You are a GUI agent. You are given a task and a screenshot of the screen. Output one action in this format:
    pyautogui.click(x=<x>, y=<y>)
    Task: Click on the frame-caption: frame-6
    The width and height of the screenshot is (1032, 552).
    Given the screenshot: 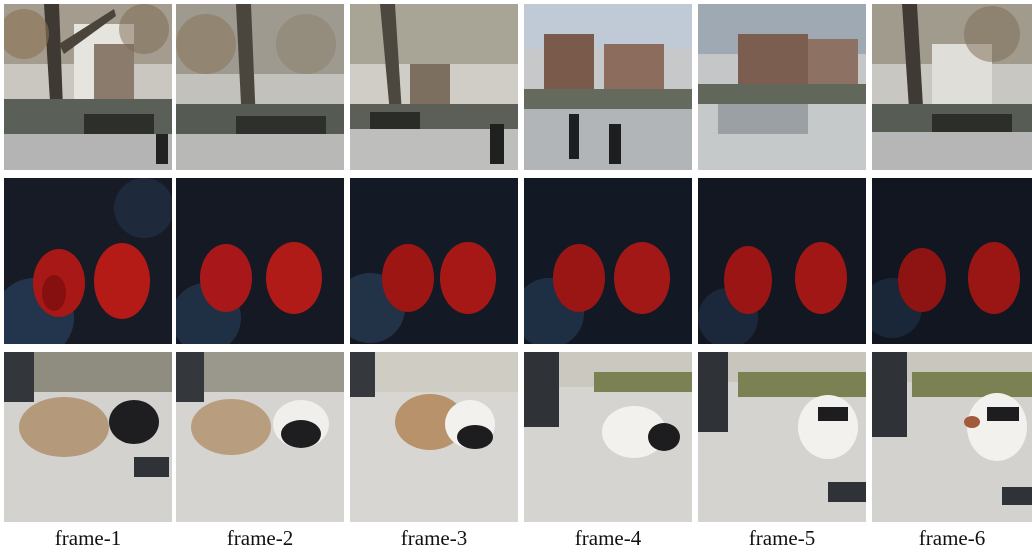 What is the action you would take?
    pyautogui.click(x=952, y=538)
    